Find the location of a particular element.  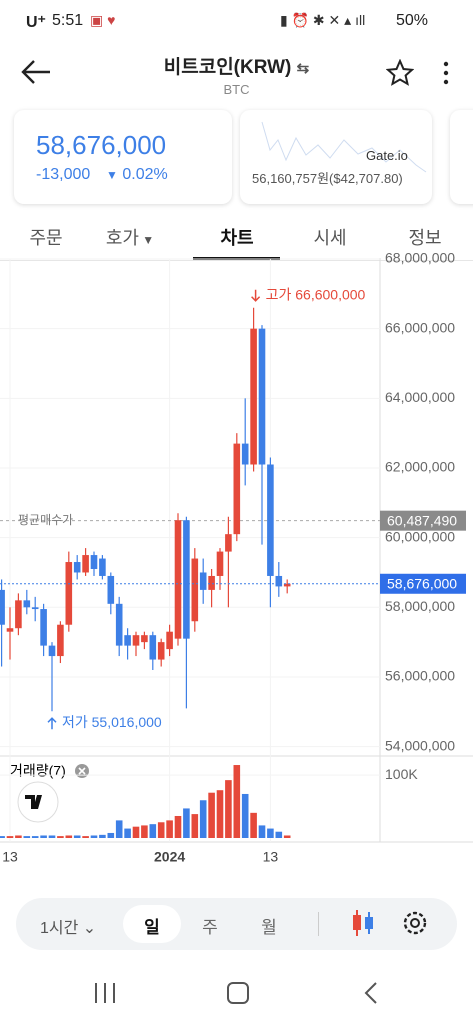

toolbar-divider is located at coordinates (318, 924).